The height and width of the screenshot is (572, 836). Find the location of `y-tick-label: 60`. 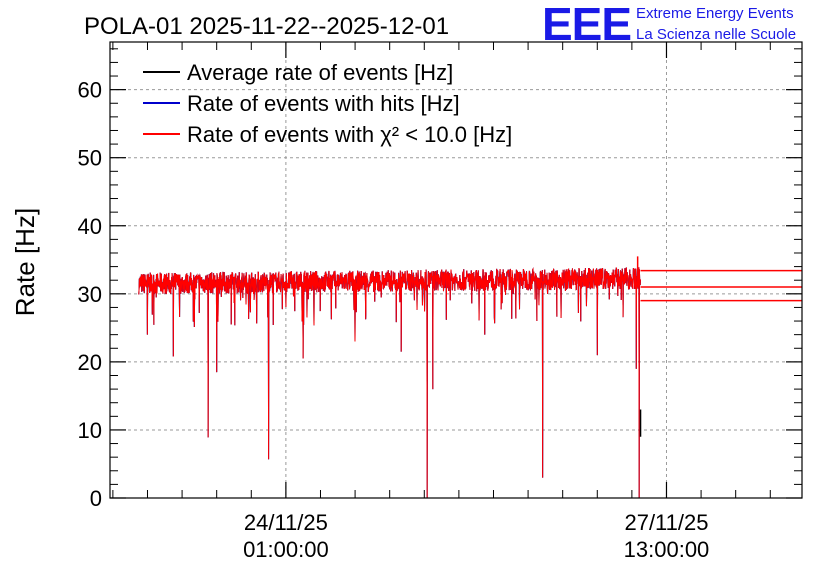

y-tick-label: 60 is located at coordinates (90, 90).